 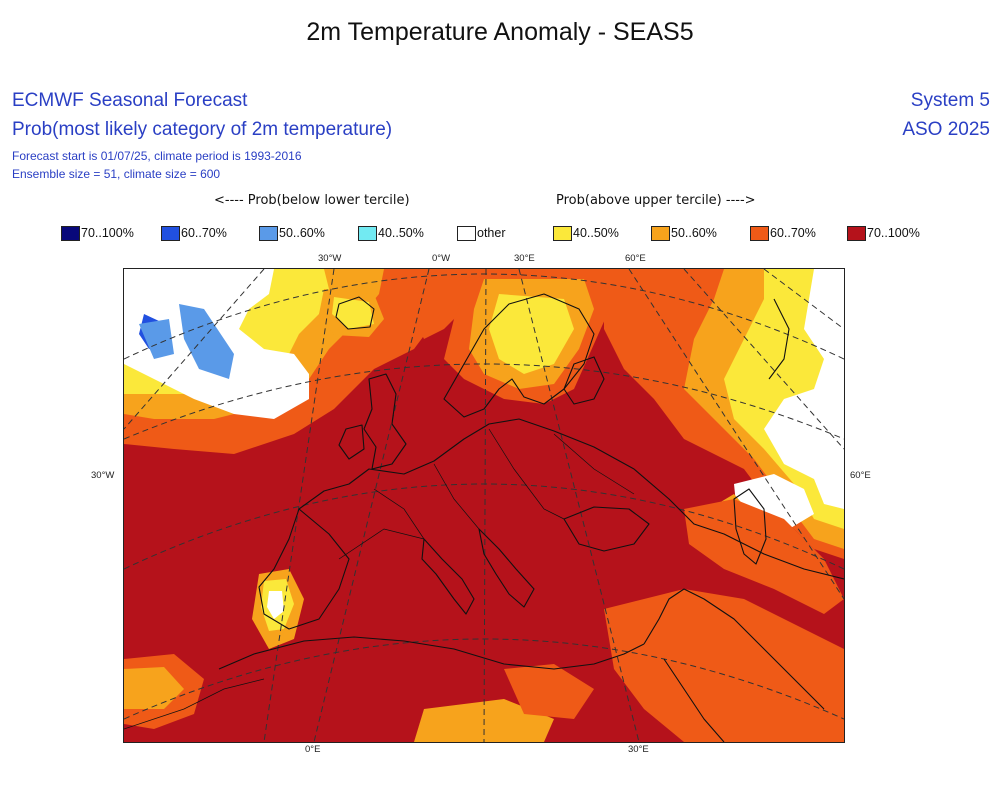 I want to click on coast-iceland, so click(x=355, y=313).